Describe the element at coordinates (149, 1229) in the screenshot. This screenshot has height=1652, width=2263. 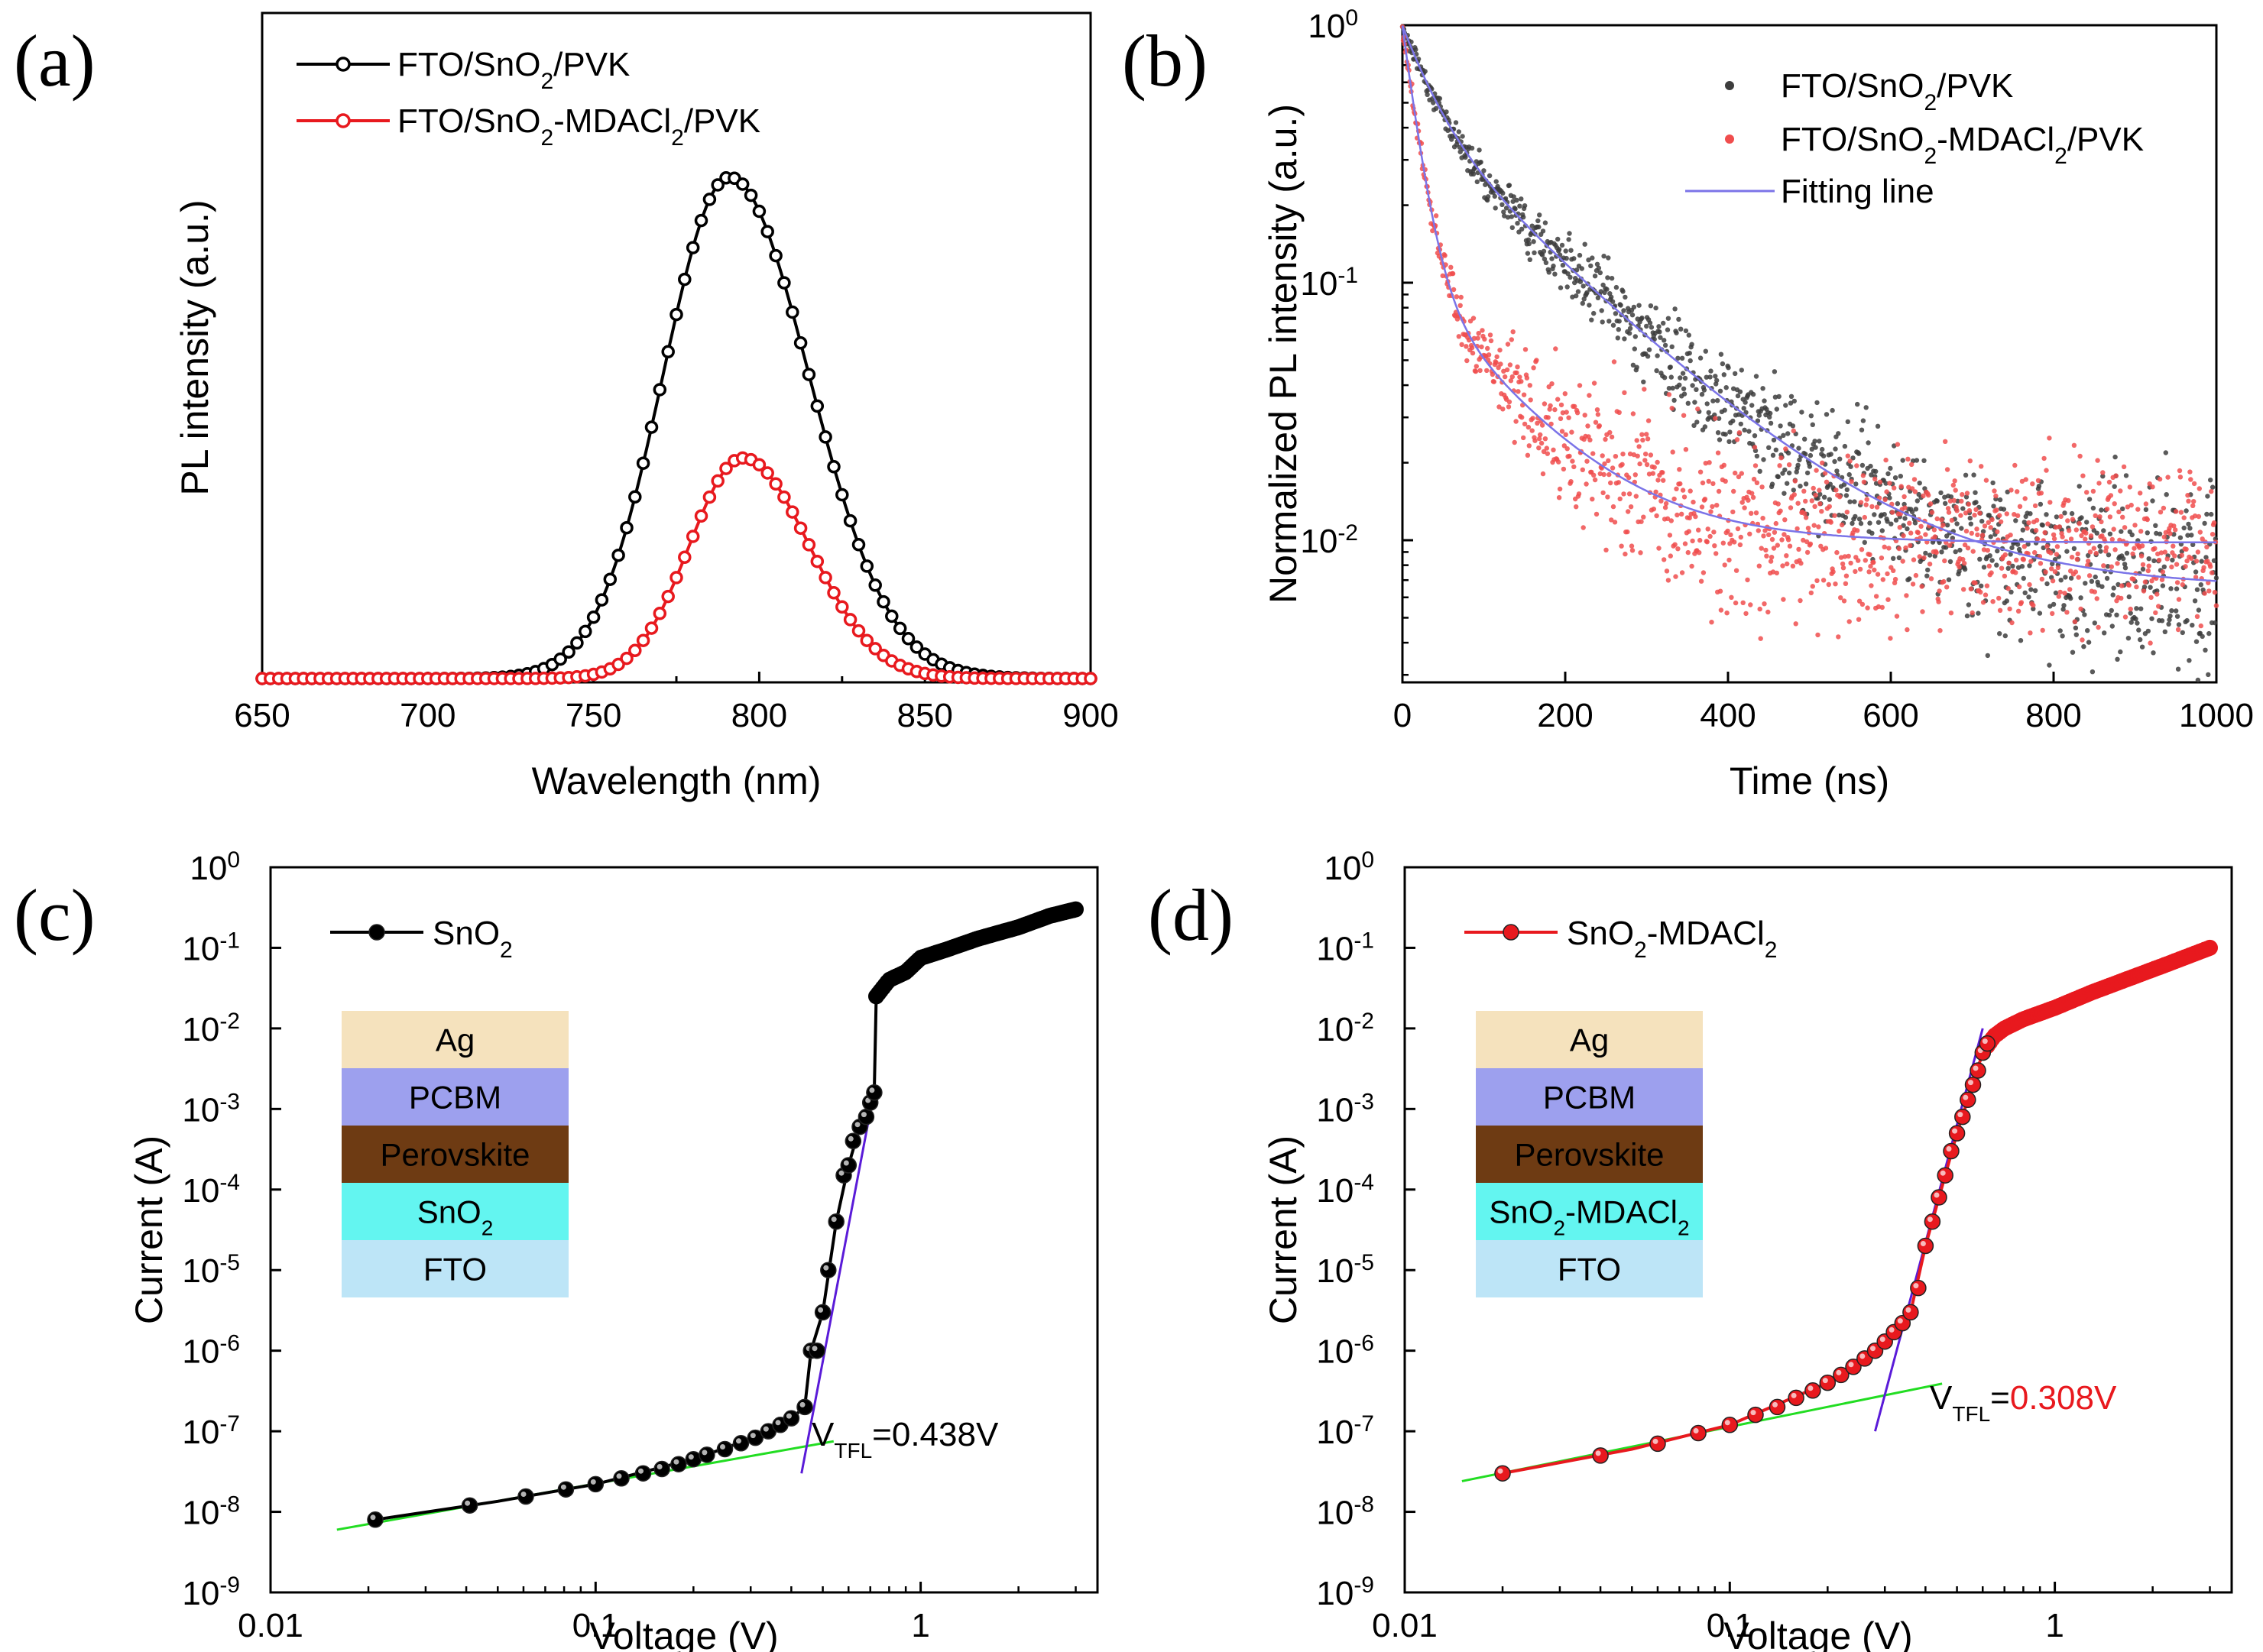
I see `y-axis-title: Current (A)` at that location.